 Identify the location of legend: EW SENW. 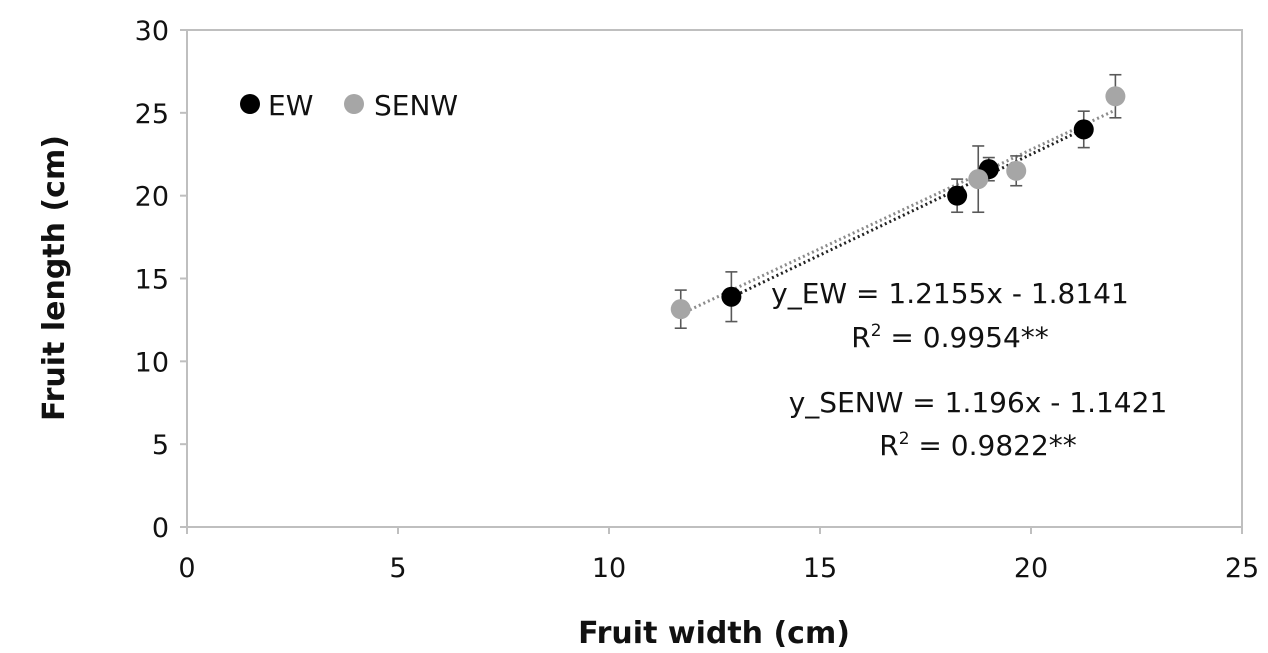
(349, 105).